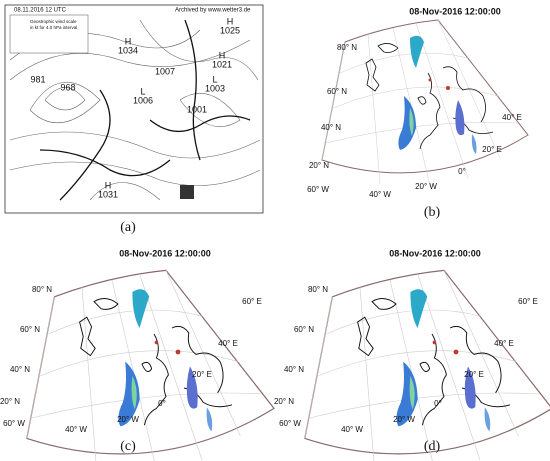 The image size is (550, 461). What do you see at coordinates (165, 71) in the screenshot?
I see `pressure-value: 1007` at bounding box center [165, 71].